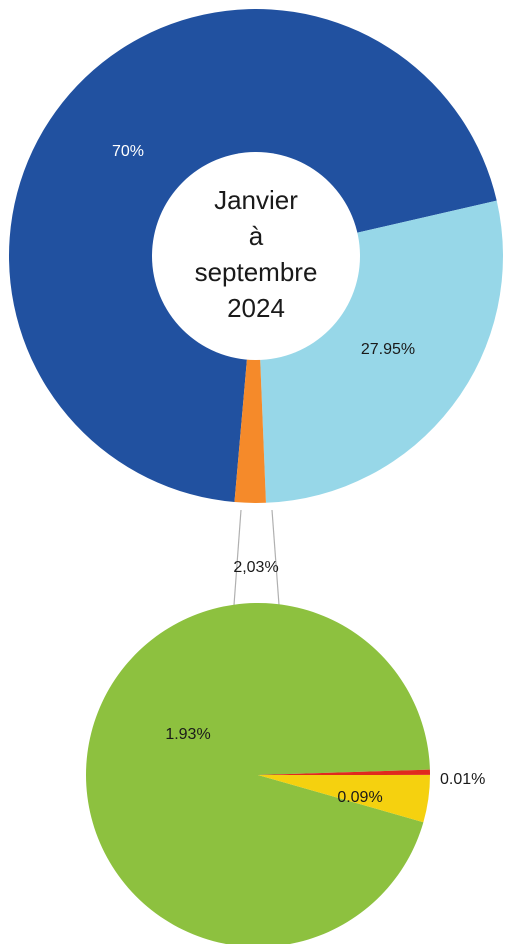 The image size is (506, 944). Describe the element at coordinates (255, 567) in the screenshot. I see `data-label: 2,03%` at that location.